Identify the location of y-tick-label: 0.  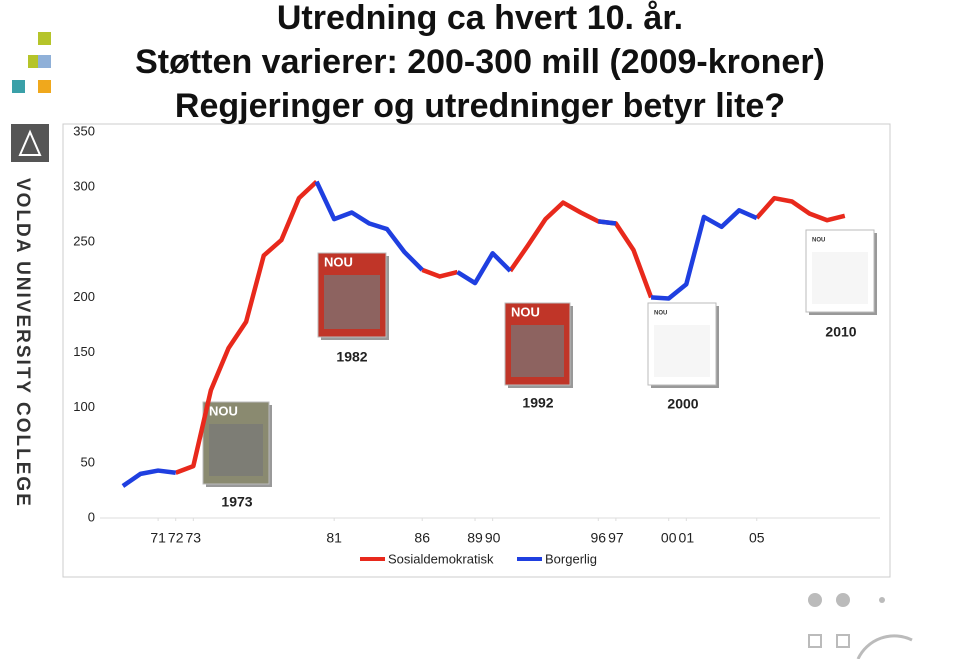
(91, 516).